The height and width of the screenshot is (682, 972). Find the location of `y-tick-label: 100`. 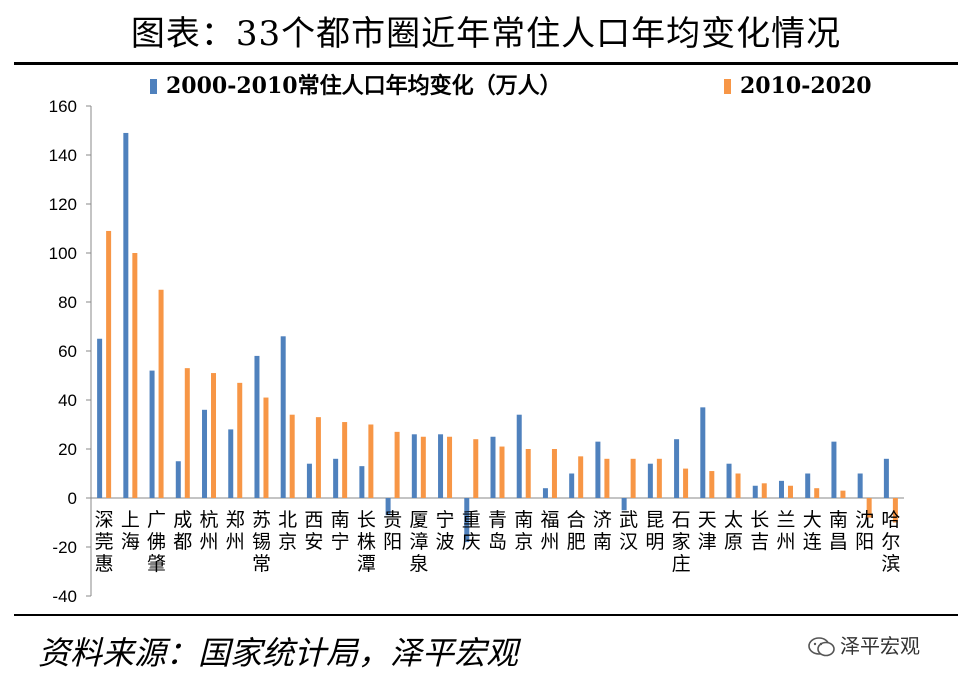

y-tick-label: 100 is located at coordinates (63, 253).